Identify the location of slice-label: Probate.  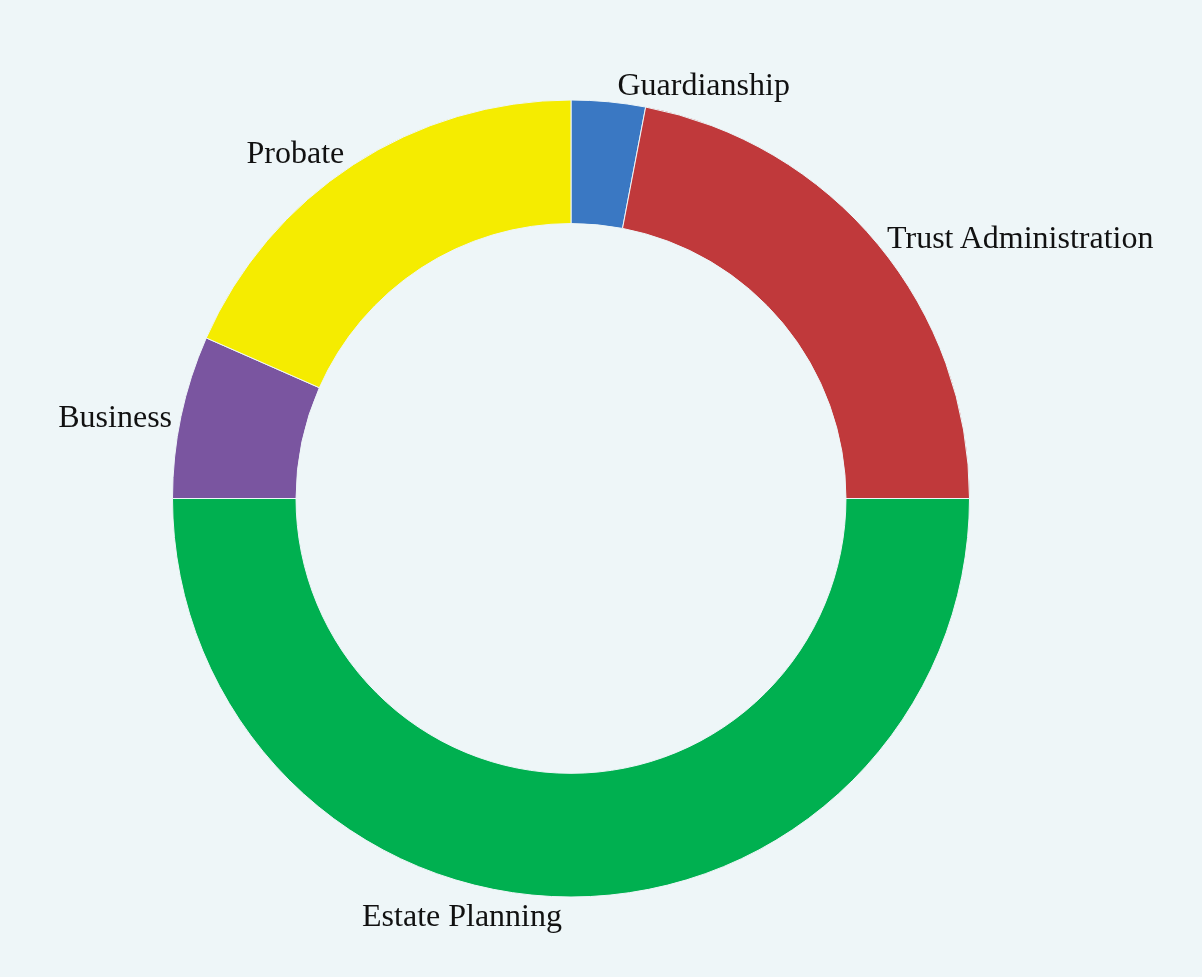
(295, 152).